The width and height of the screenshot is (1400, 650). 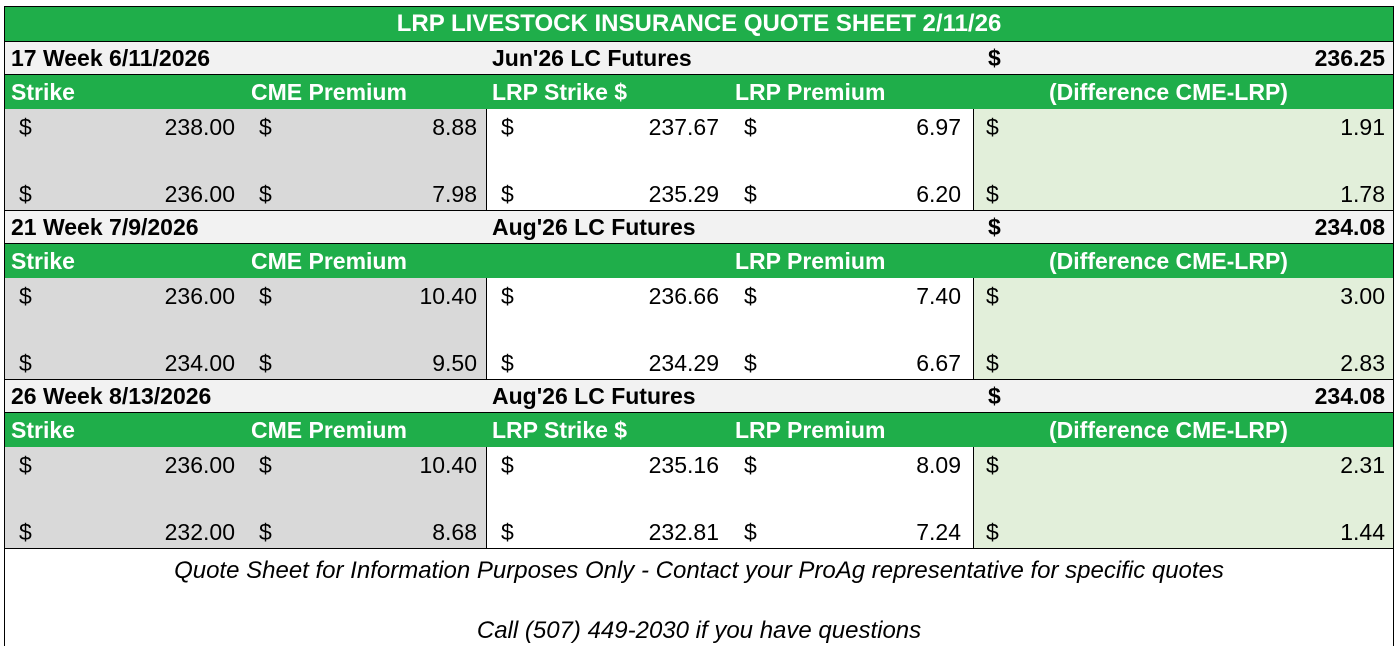 I want to click on strike-value: 232.00, so click(x=199, y=532).